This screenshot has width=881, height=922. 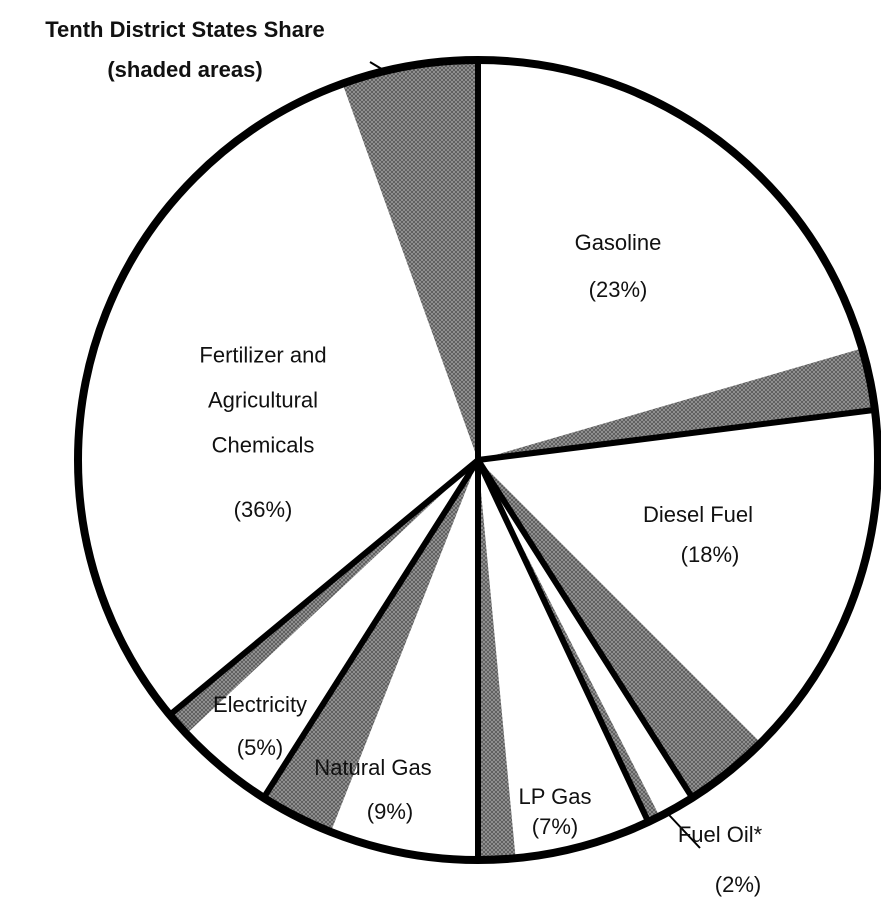 What do you see at coordinates (185, 29) in the screenshot?
I see `annotation: Tenth District States Share` at bounding box center [185, 29].